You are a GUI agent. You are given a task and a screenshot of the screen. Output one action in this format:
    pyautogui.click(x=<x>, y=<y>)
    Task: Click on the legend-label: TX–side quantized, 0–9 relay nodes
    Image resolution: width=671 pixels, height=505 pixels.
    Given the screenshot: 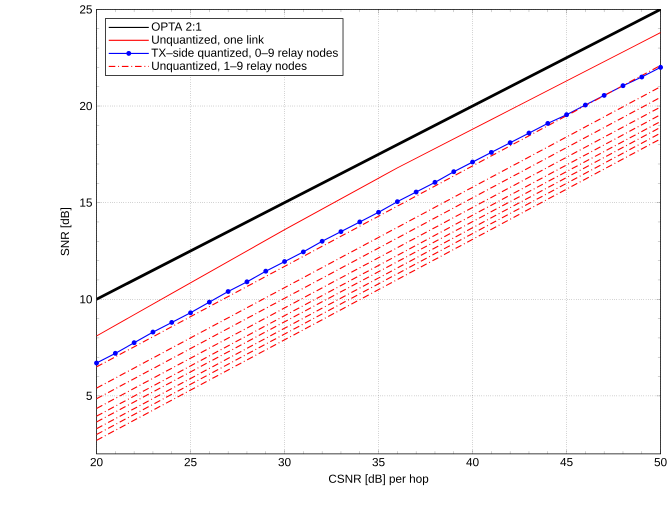 What is the action you would take?
    pyautogui.click(x=244, y=54)
    